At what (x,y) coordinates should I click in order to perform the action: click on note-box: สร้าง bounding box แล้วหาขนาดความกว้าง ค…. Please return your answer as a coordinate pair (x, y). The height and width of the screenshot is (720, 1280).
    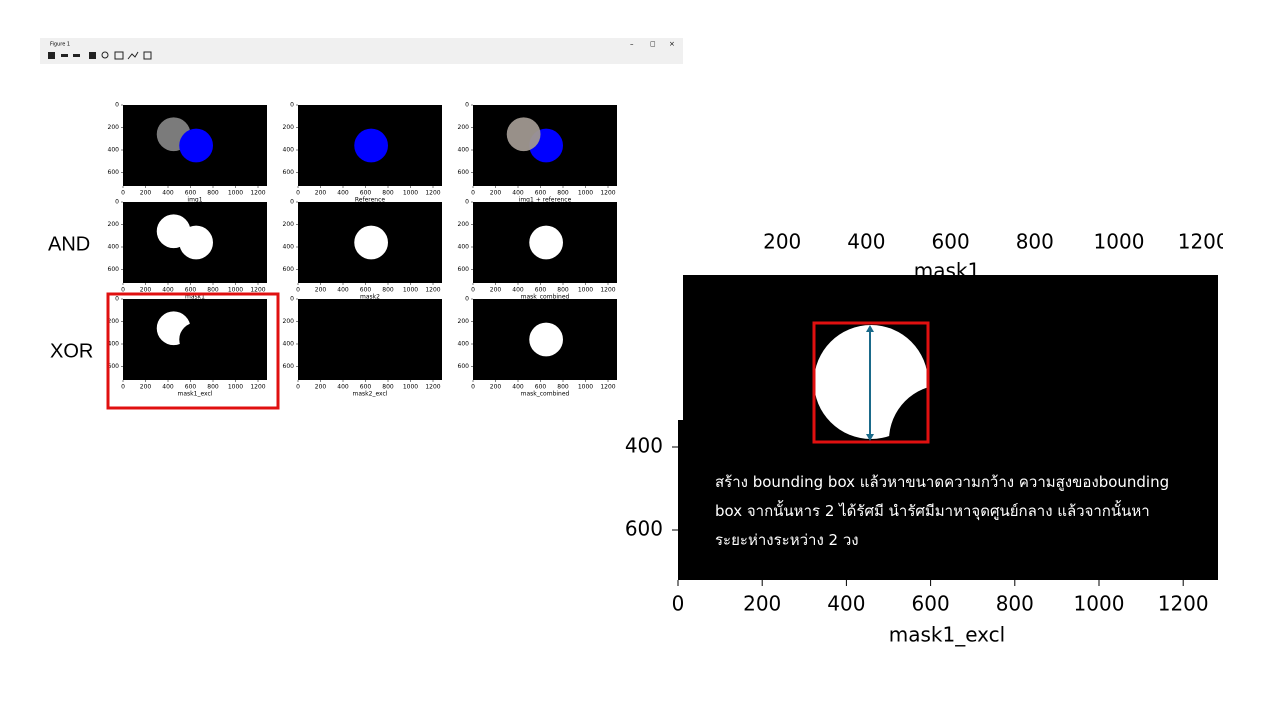
    Looking at the image, I should click on (942, 511).